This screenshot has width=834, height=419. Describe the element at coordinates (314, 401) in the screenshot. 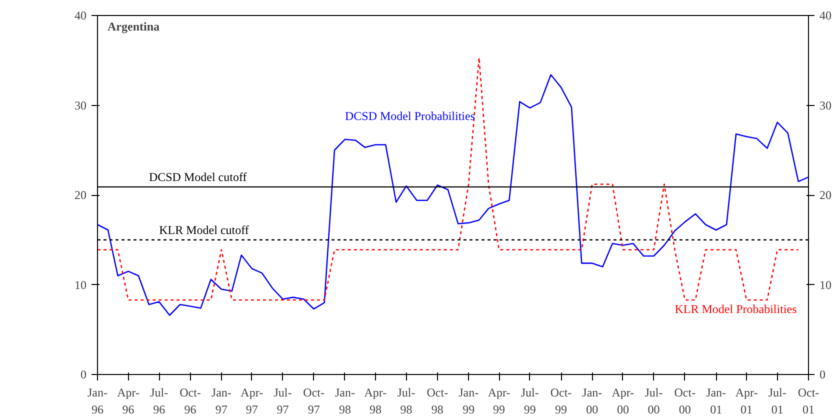

I see `x-tick-label: Oct-97` at that location.